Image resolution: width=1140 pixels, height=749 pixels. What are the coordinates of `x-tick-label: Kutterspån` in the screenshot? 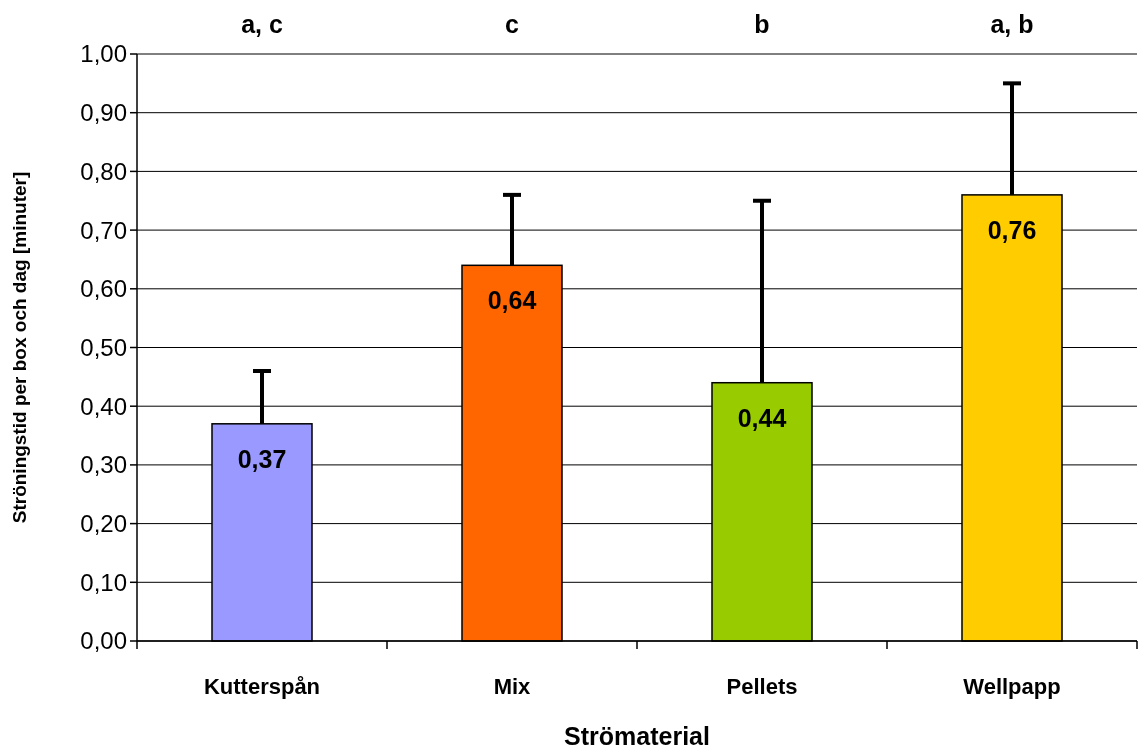 It's located at (262, 686).